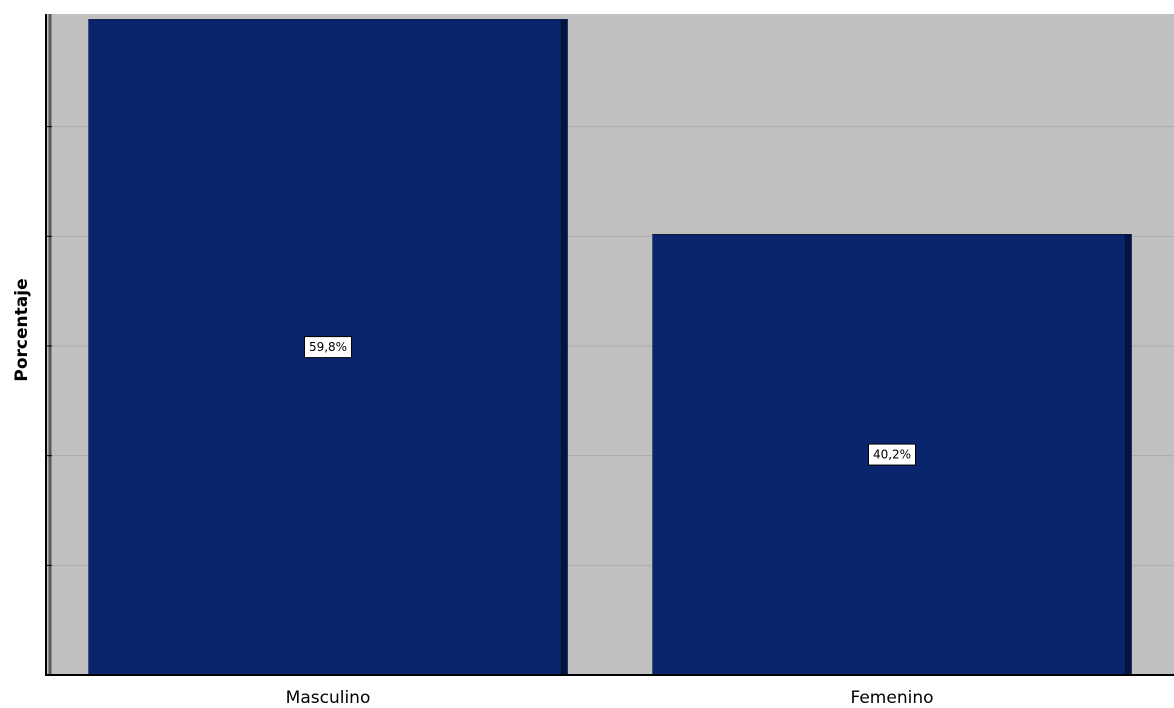  I want to click on data-label: 40,2%, so click(892, 455).